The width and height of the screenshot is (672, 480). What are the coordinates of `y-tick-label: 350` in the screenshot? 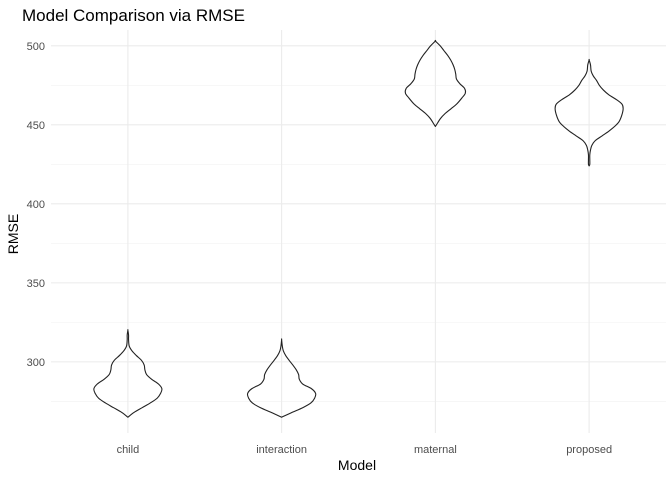 It's located at (36, 284).